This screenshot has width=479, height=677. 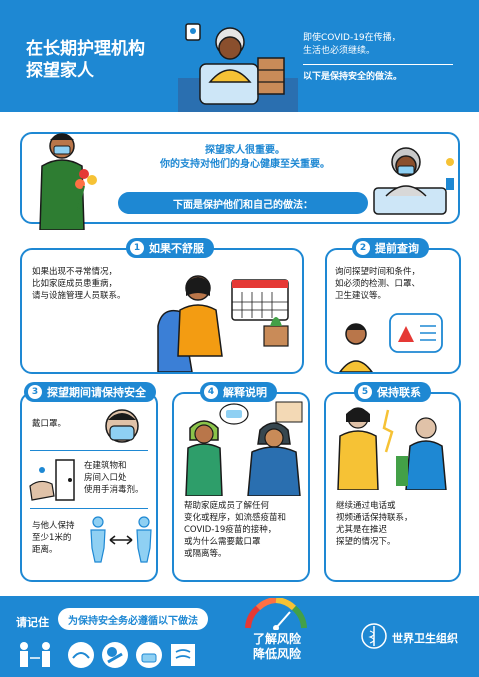 I want to click on note-divider, so click(x=378, y=64).